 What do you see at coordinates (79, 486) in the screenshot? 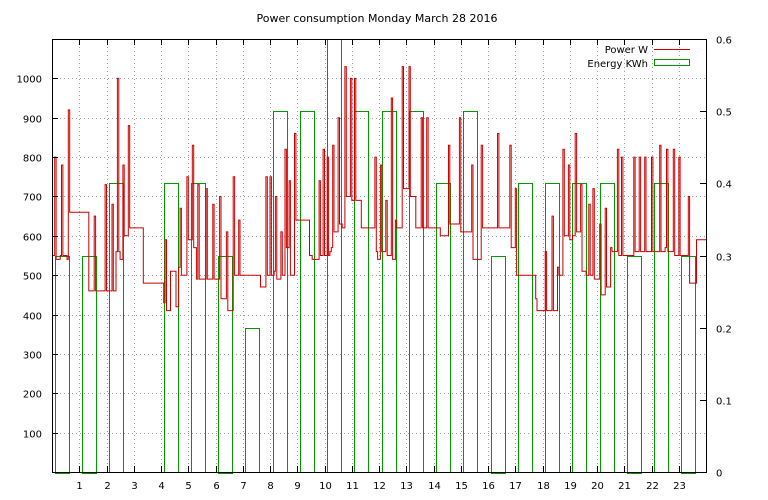
I see `x-tick-label: 1` at bounding box center [79, 486].